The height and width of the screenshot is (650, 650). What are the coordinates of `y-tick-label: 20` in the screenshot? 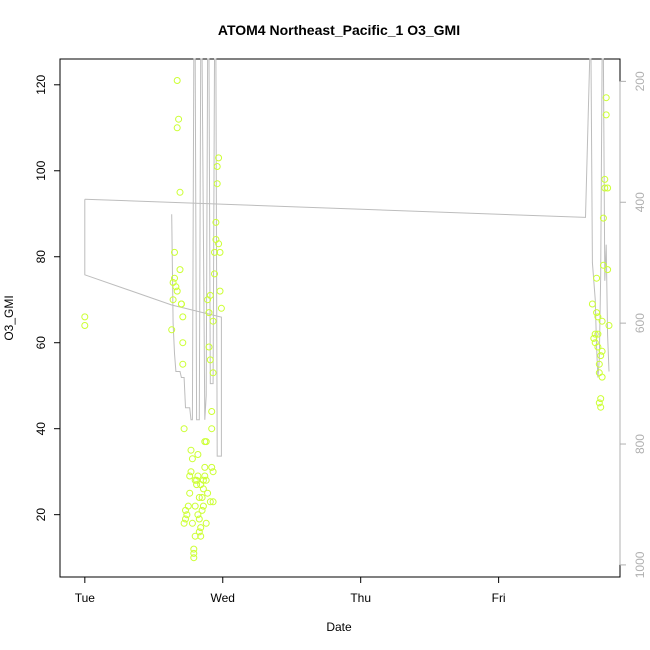 It's located at (41, 515).